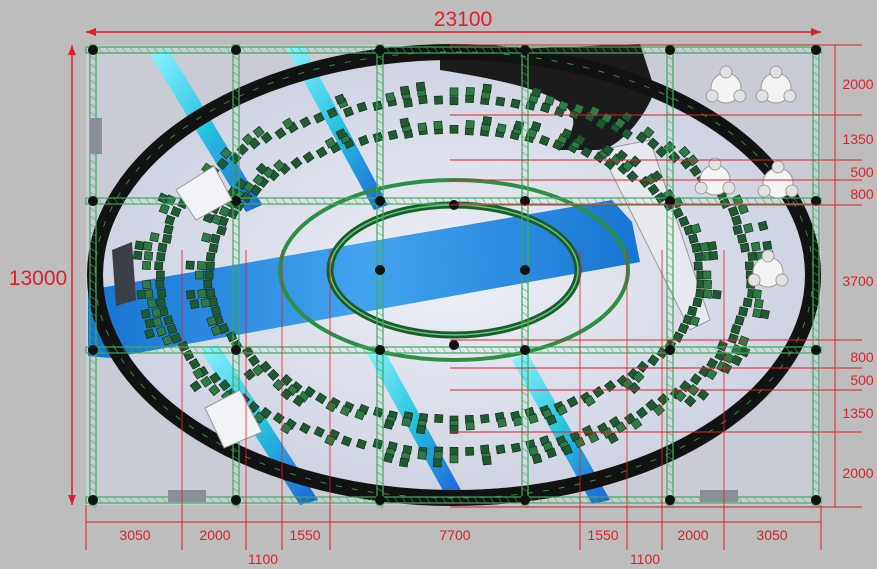 This screenshot has width=877, height=569. I want to click on bottom-dim-label: 3050, so click(771, 535).